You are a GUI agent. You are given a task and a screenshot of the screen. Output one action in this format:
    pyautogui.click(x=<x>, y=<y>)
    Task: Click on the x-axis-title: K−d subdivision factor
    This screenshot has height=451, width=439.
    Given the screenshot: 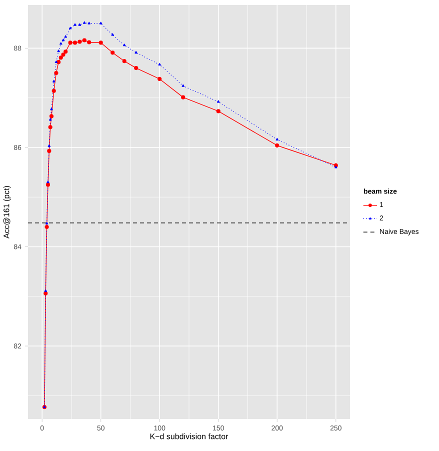 What is the action you would take?
    pyautogui.click(x=189, y=436)
    